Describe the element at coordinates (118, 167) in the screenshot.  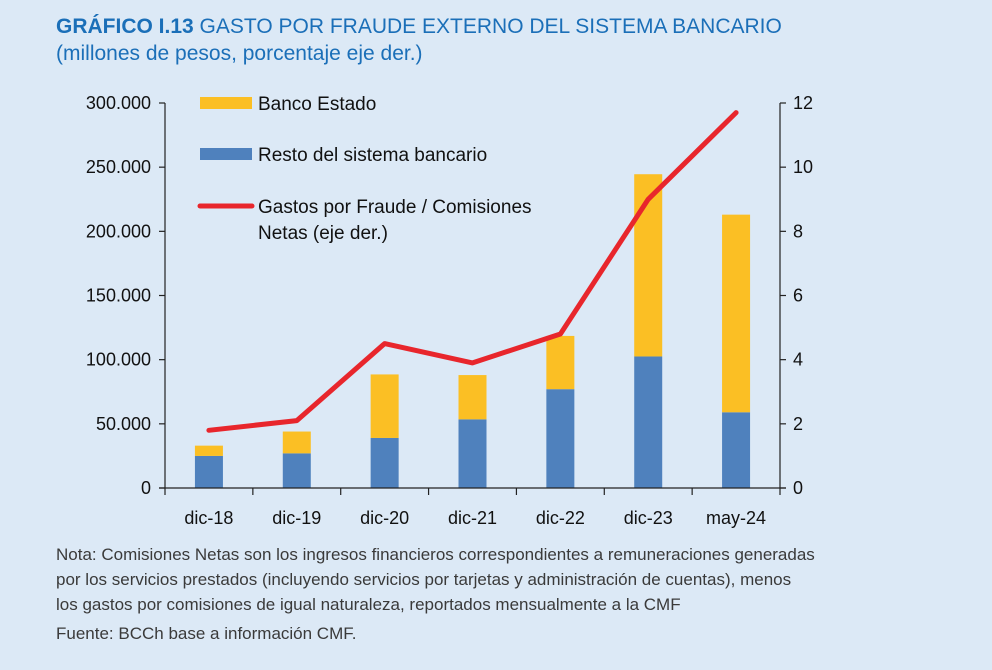
I see `left-tick-label: 250.000` at that location.